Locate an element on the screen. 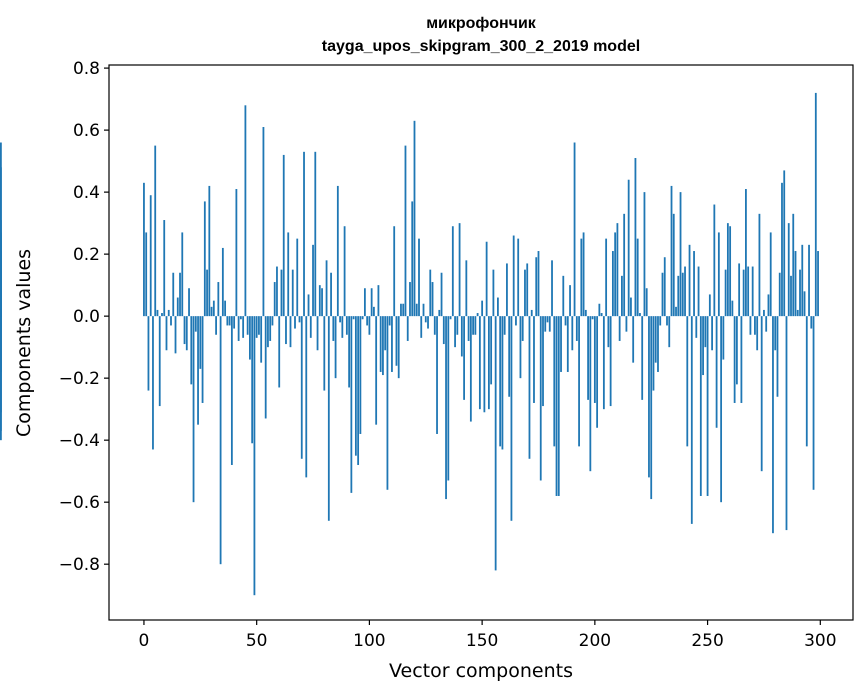 The image size is (867, 696). x-tick-label: 150 is located at coordinates (482, 641).